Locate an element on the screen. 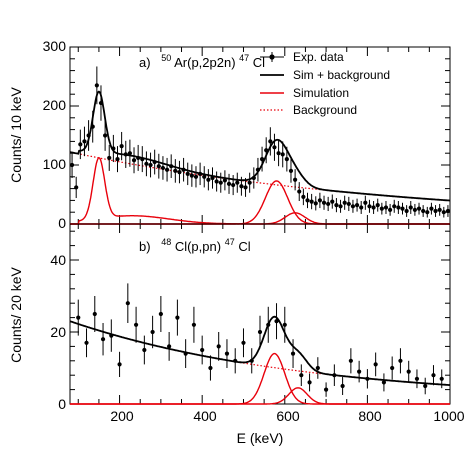 This screenshot has height=450, width=469. legend-sim-plus-background-label: Sim + background is located at coordinates (341, 75).